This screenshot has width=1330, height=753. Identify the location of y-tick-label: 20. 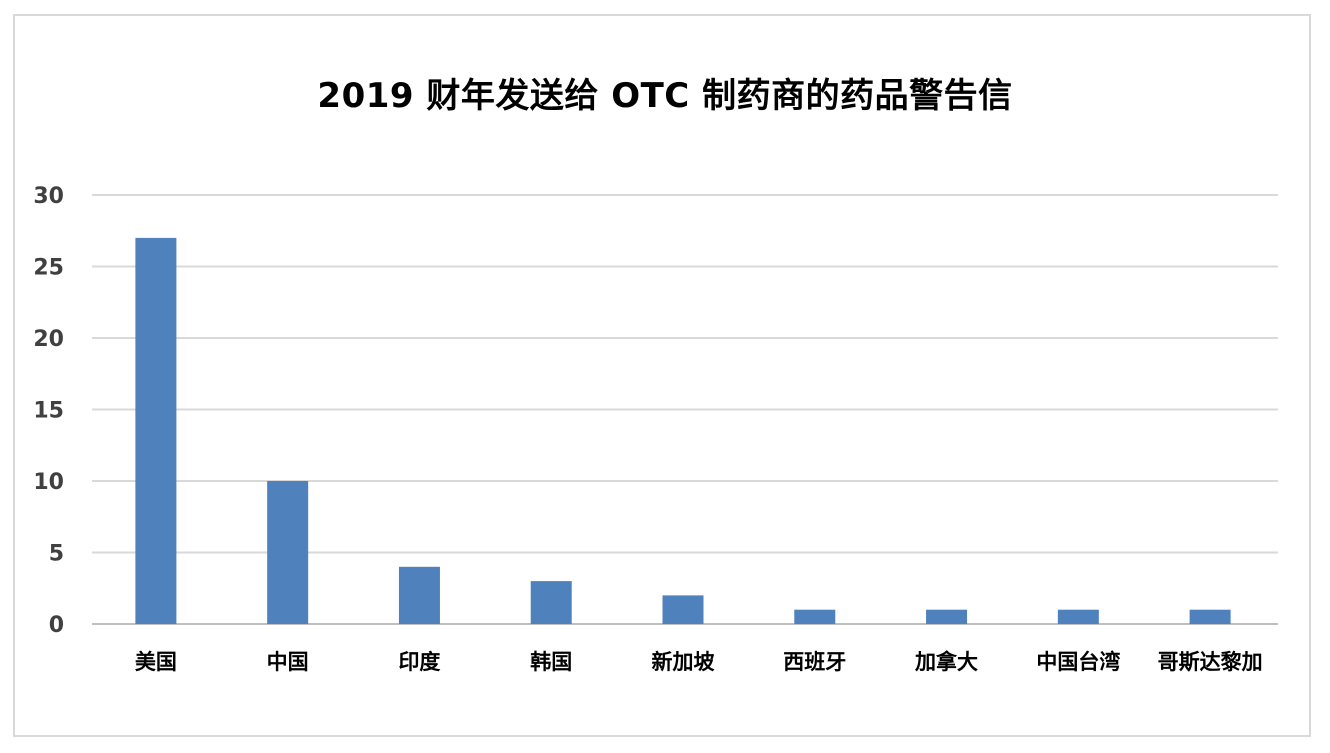
(48, 339).